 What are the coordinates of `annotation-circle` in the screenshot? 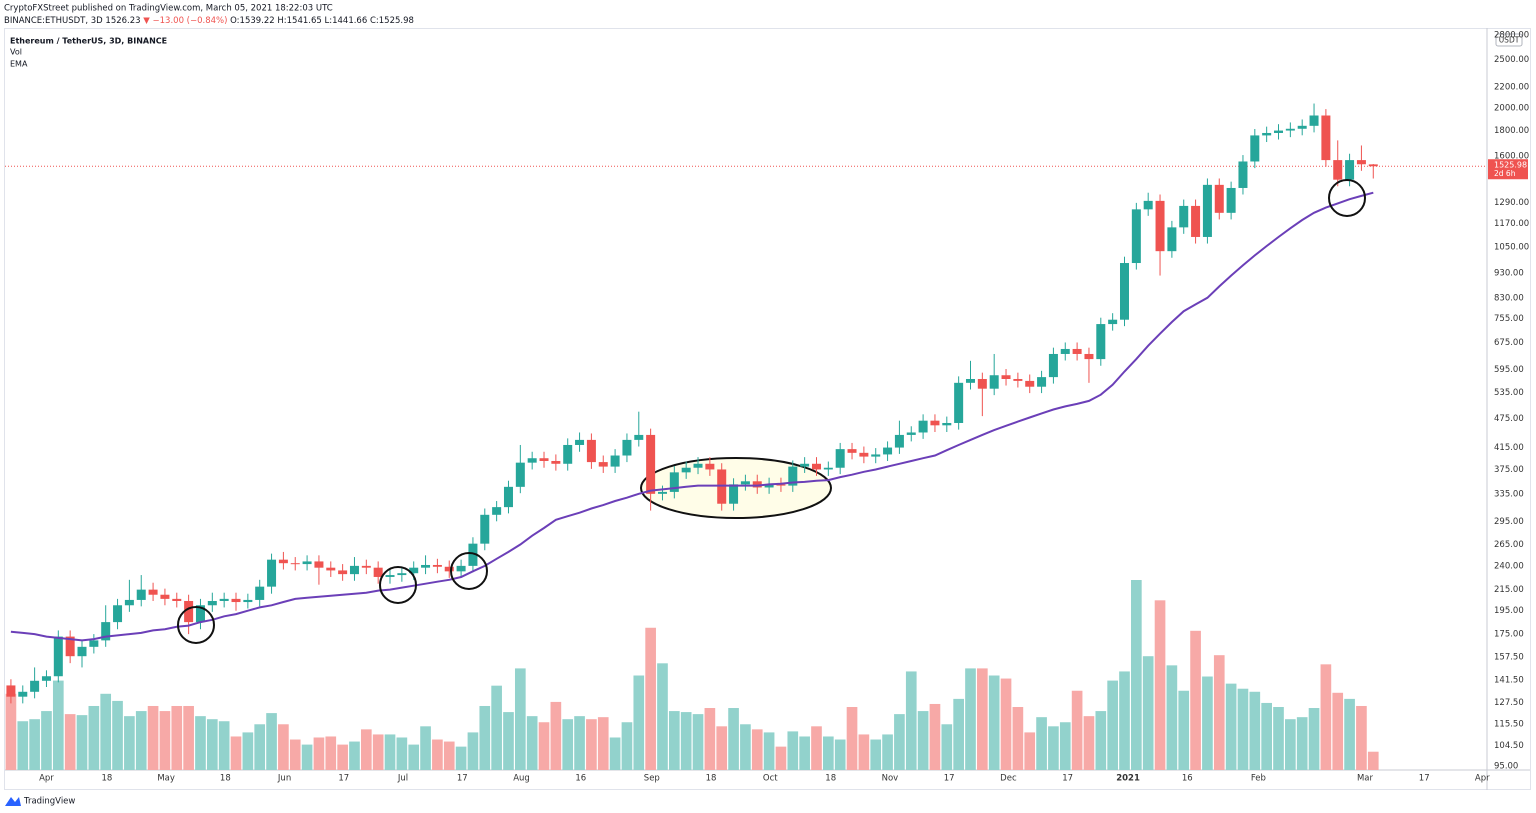 It's located at (469, 571).